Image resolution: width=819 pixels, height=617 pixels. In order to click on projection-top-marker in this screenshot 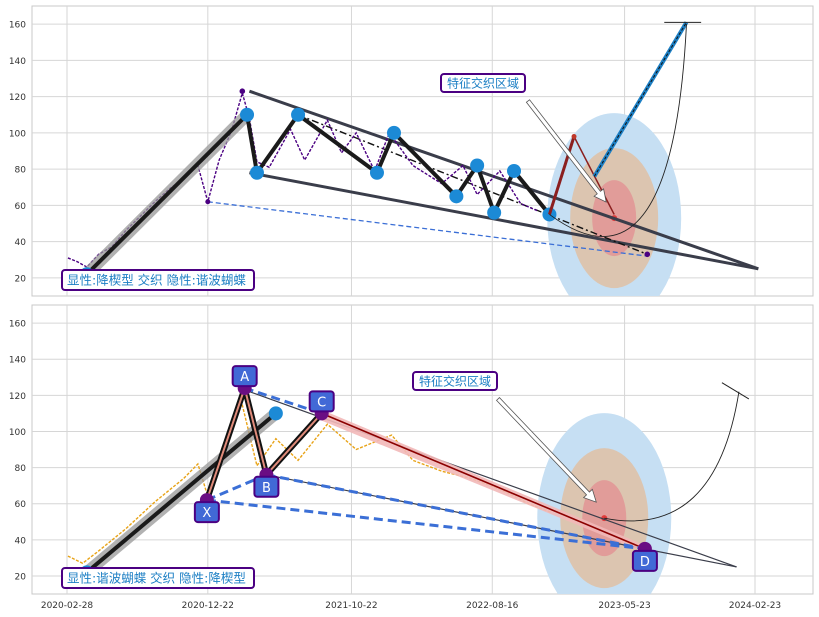, I will do `click(574, 136)`.